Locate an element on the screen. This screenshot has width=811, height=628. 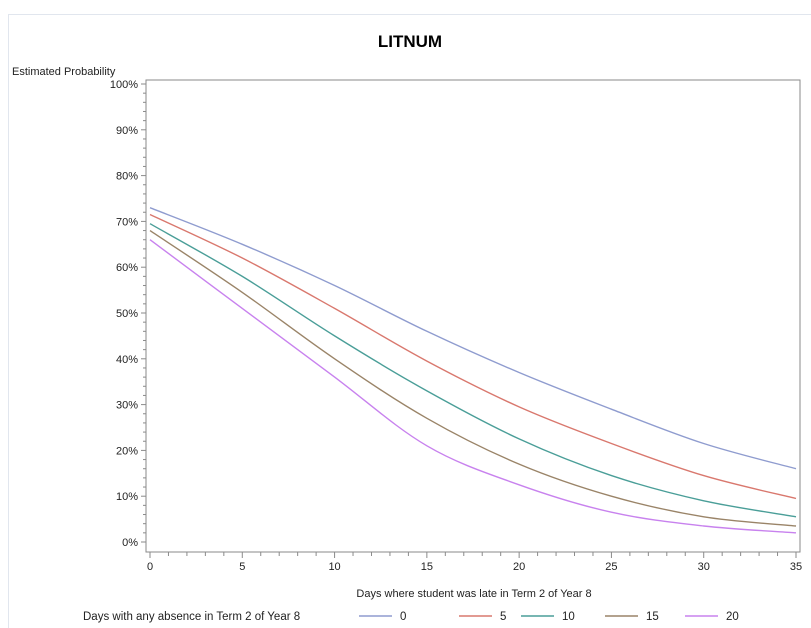
x-tick-label: 20 is located at coordinates (519, 567).